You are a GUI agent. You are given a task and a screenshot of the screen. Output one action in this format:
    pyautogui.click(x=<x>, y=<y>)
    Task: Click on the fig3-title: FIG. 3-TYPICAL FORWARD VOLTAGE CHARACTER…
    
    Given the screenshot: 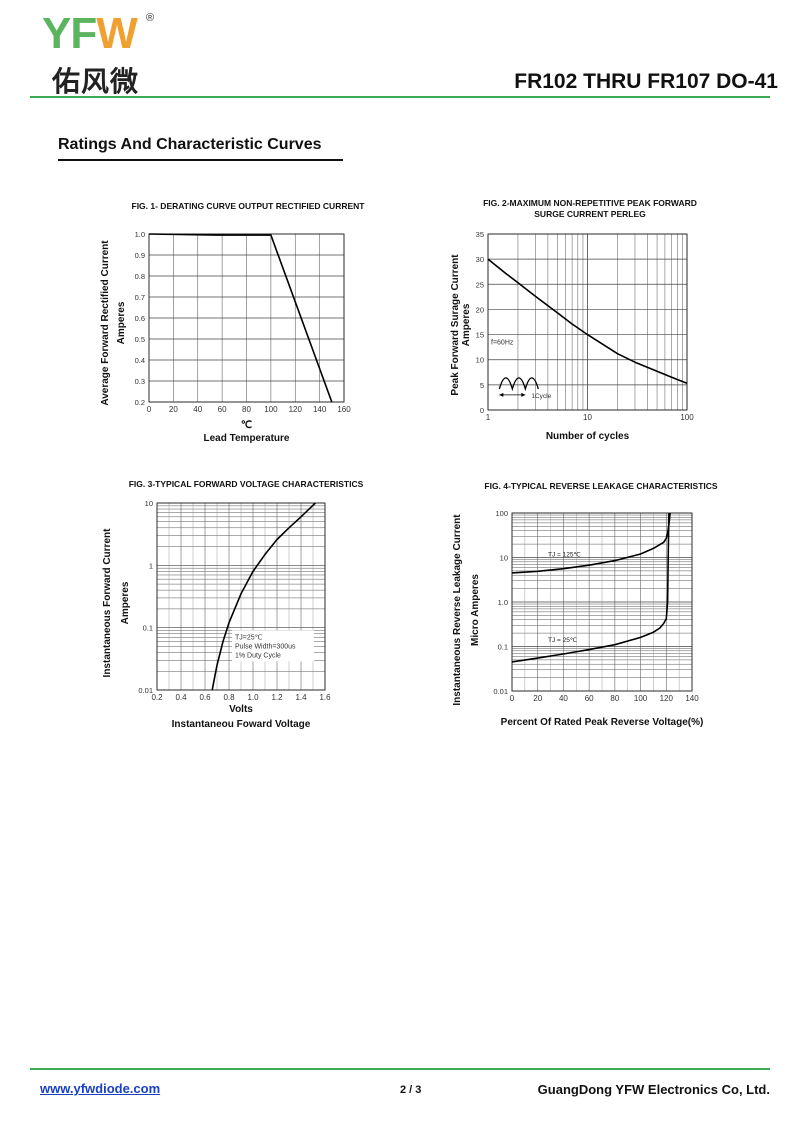 What is the action you would take?
    pyautogui.click(x=246, y=484)
    